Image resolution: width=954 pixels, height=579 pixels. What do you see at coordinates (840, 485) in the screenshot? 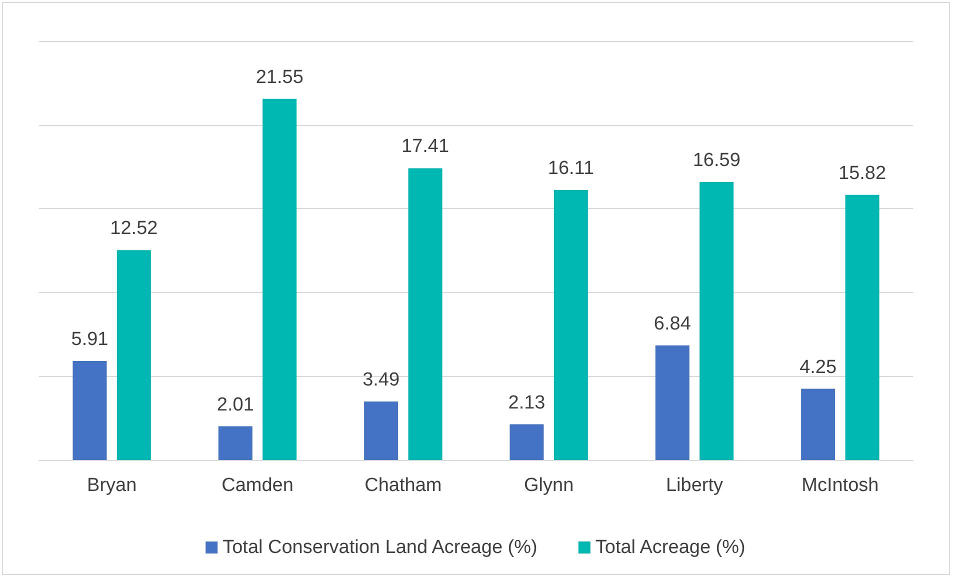
I see `x-tick-label: McIntosh` at bounding box center [840, 485].